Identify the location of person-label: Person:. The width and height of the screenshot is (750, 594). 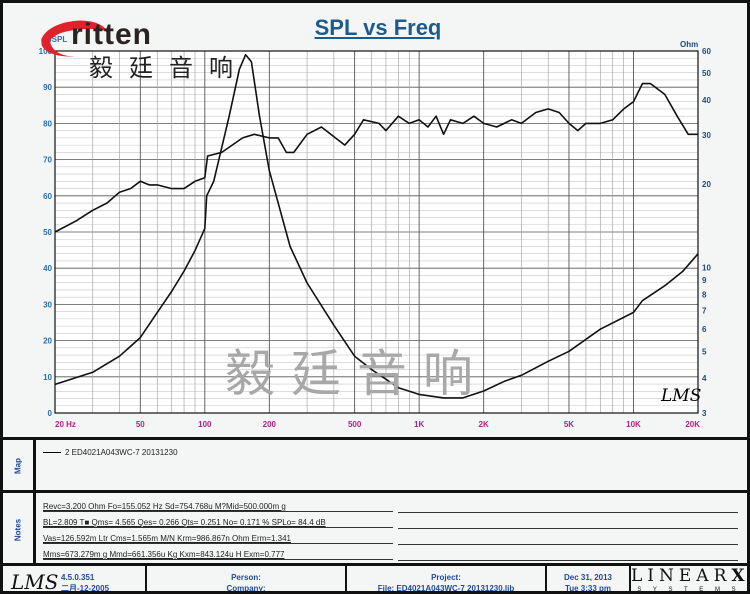
(246, 577).